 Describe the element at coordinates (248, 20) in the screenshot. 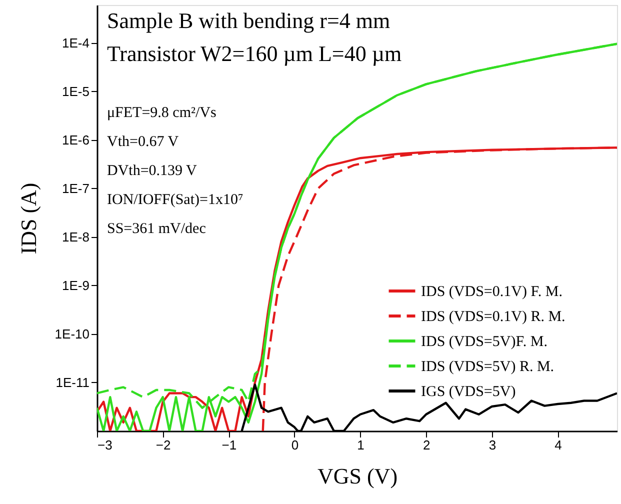

I see `chart-title: Sample B with bending r=4 mm` at that location.